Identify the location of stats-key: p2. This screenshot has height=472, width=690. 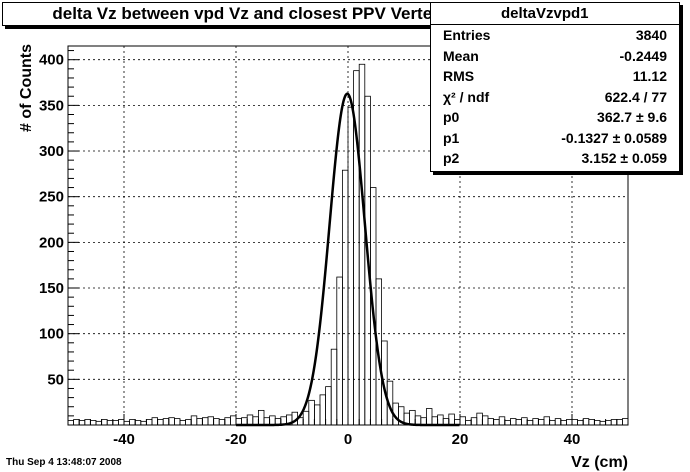
(451, 158).